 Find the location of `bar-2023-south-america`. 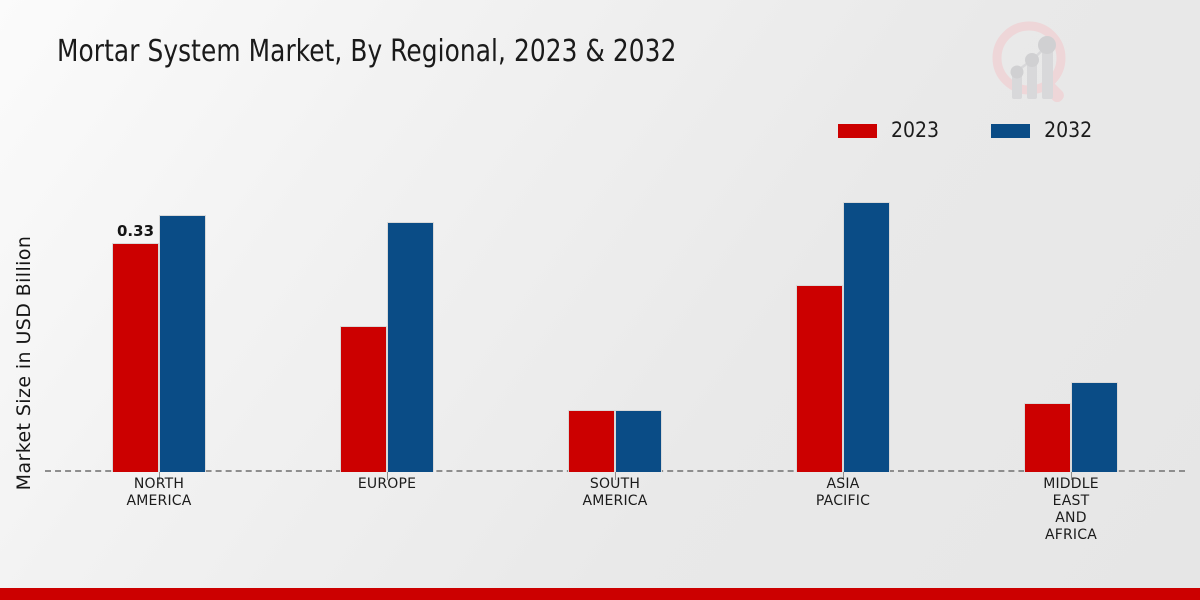

bar-2023-south-america is located at coordinates (591, 441).